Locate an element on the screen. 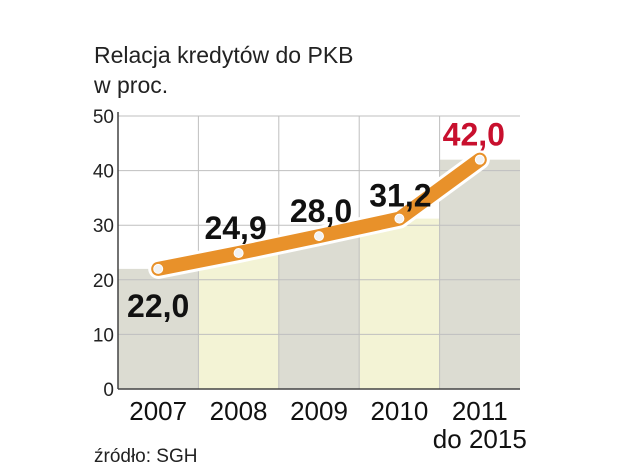 This screenshot has height=471, width=640. x-tick-sublabel-2011: do 2015 is located at coordinates (480, 439).